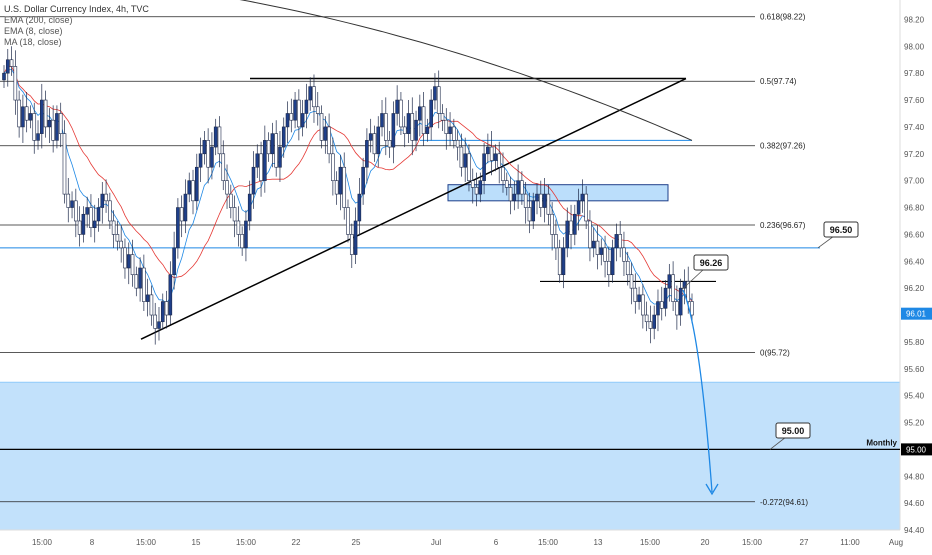 This screenshot has height=555, width=932. I want to click on x-tick-label: 6, so click(496, 542).